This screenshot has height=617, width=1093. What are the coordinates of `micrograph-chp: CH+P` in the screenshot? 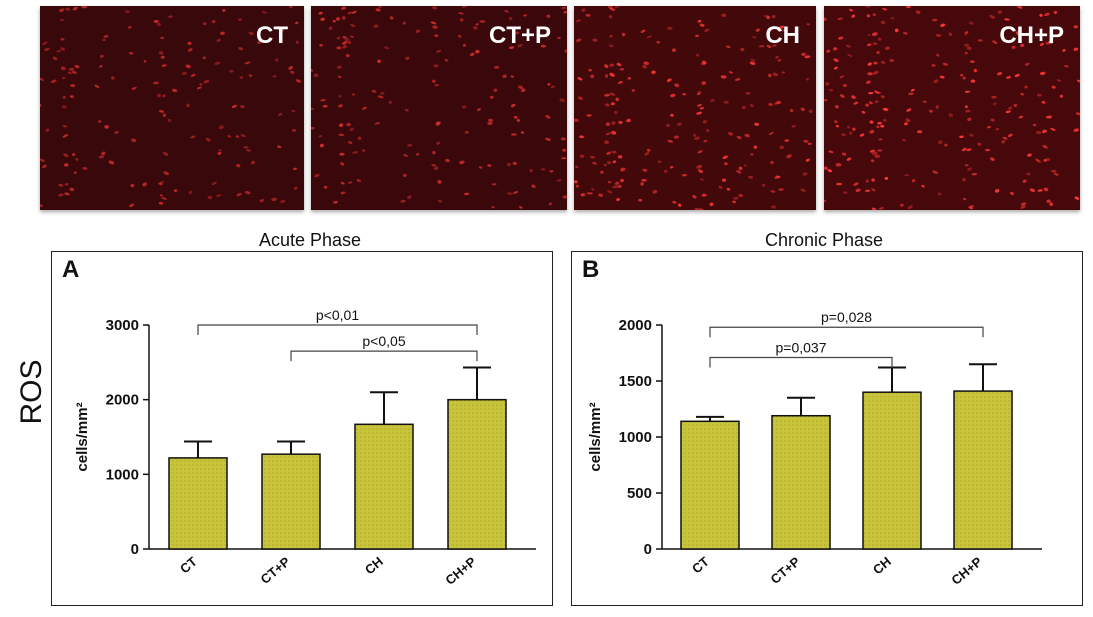 It's located at (952, 108).